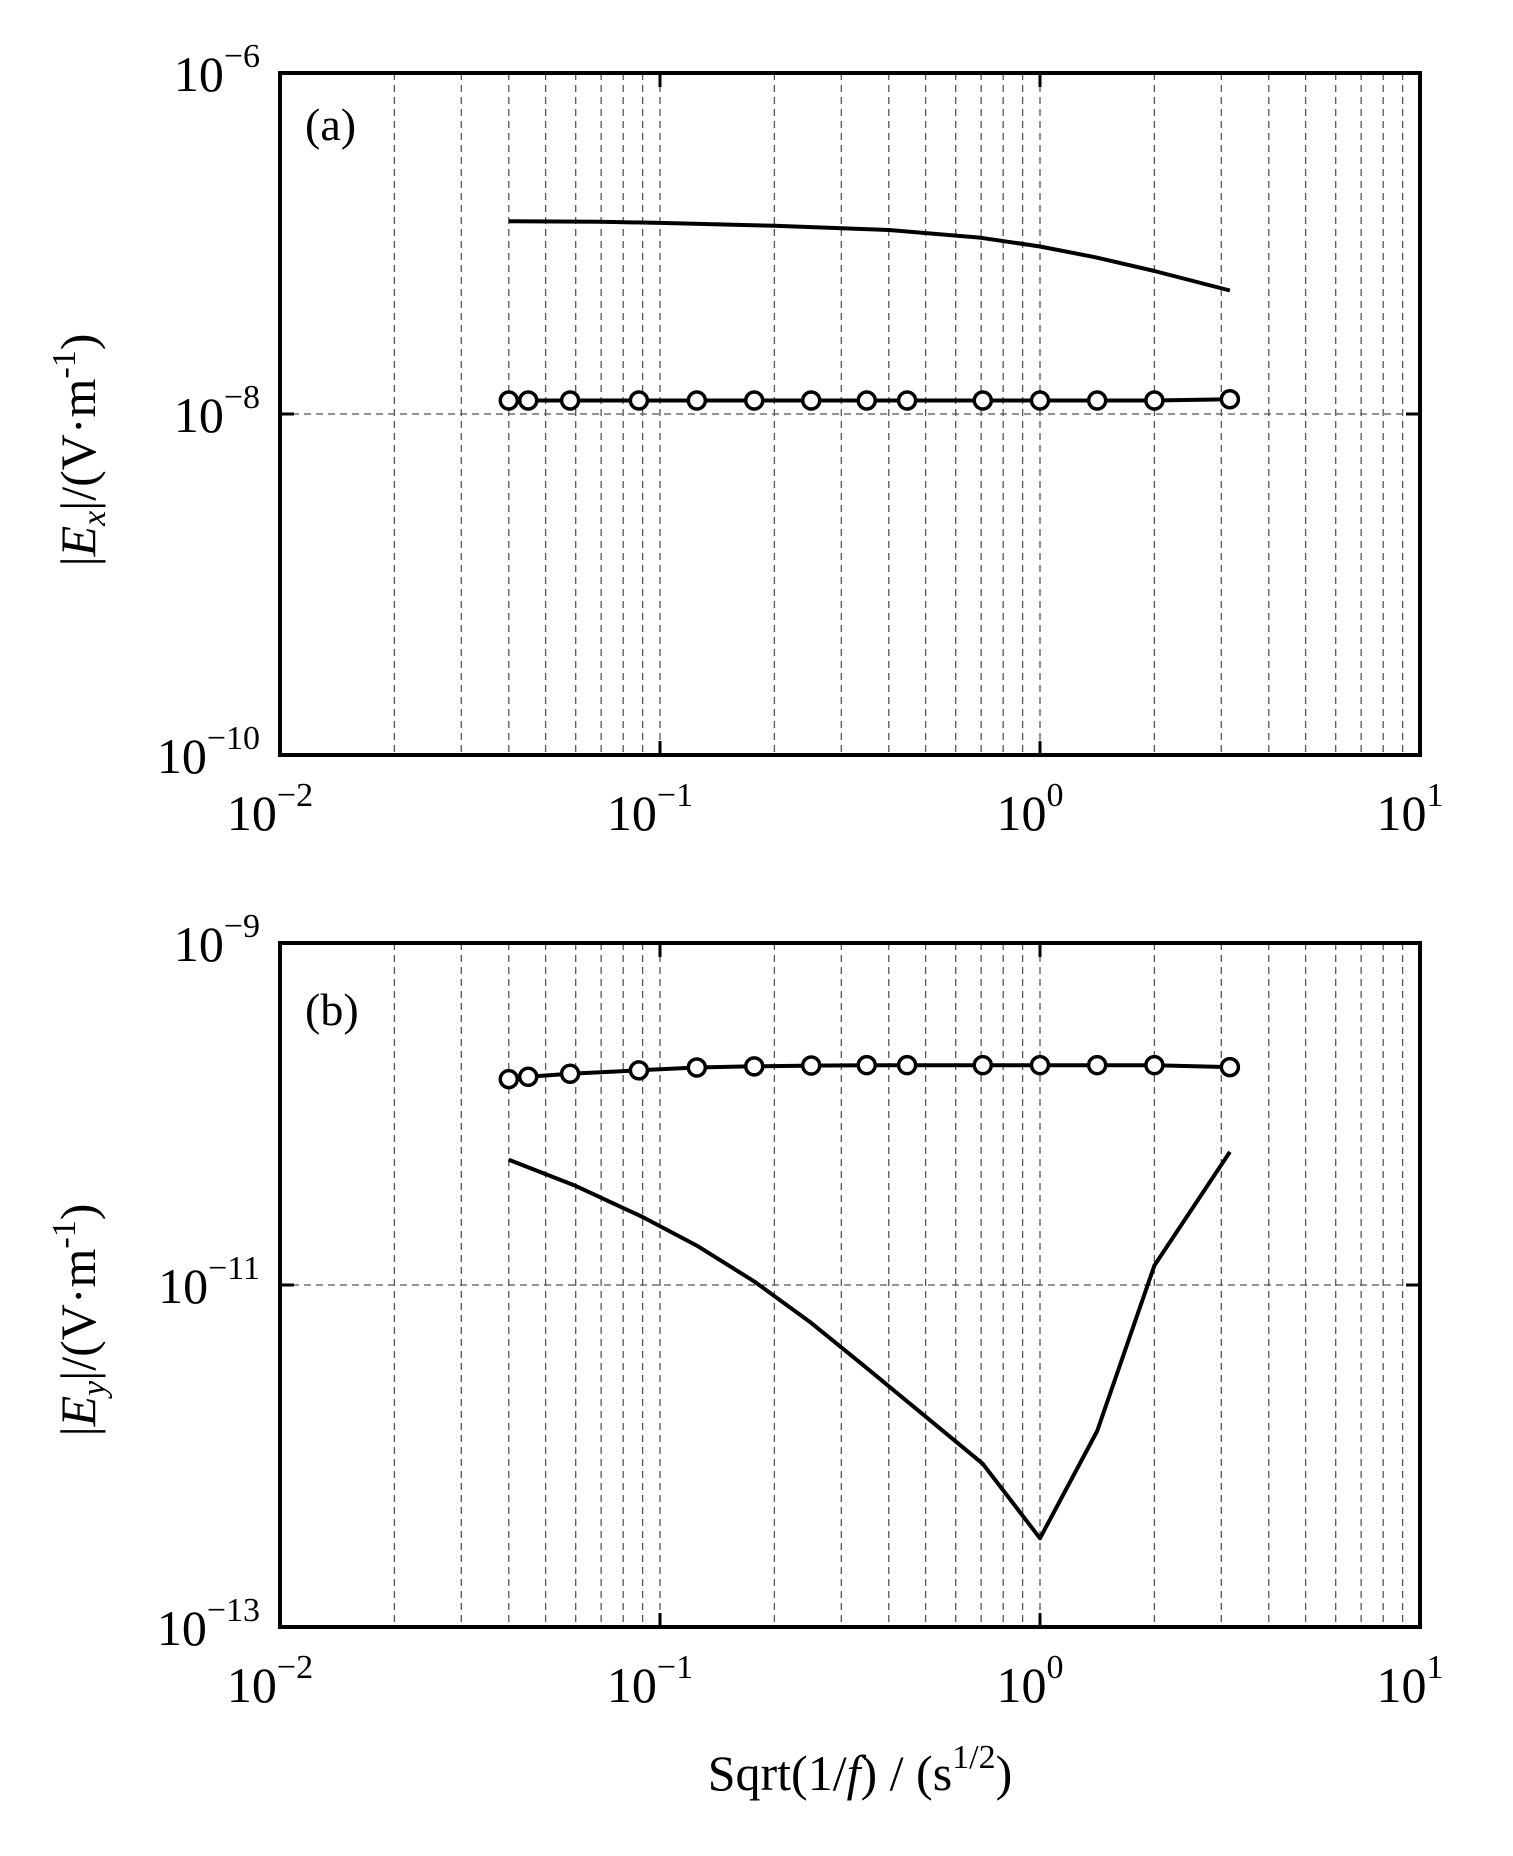  What do you see at coordinates (233, 1610) in the screenshot?
I see `tick-exponent: −13` at bounding box center [233, 1610].